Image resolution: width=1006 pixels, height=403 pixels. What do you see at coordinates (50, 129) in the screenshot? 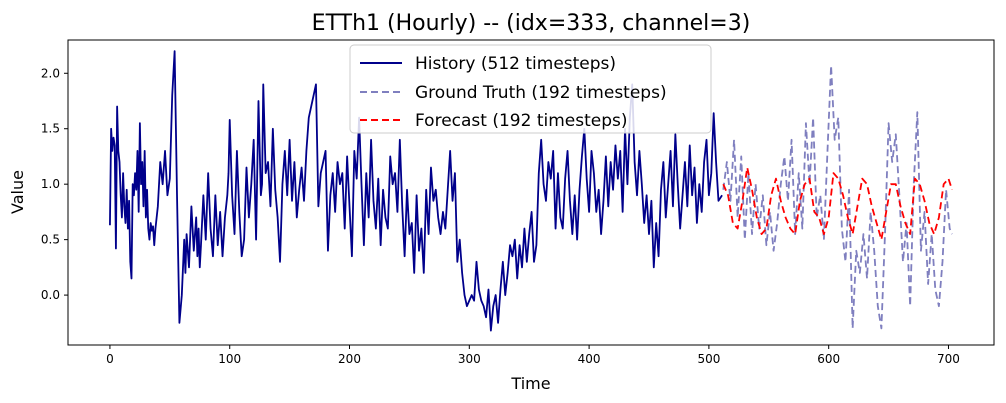
I see `y-tick-label: 1.5` at bounding box center [50, 129].